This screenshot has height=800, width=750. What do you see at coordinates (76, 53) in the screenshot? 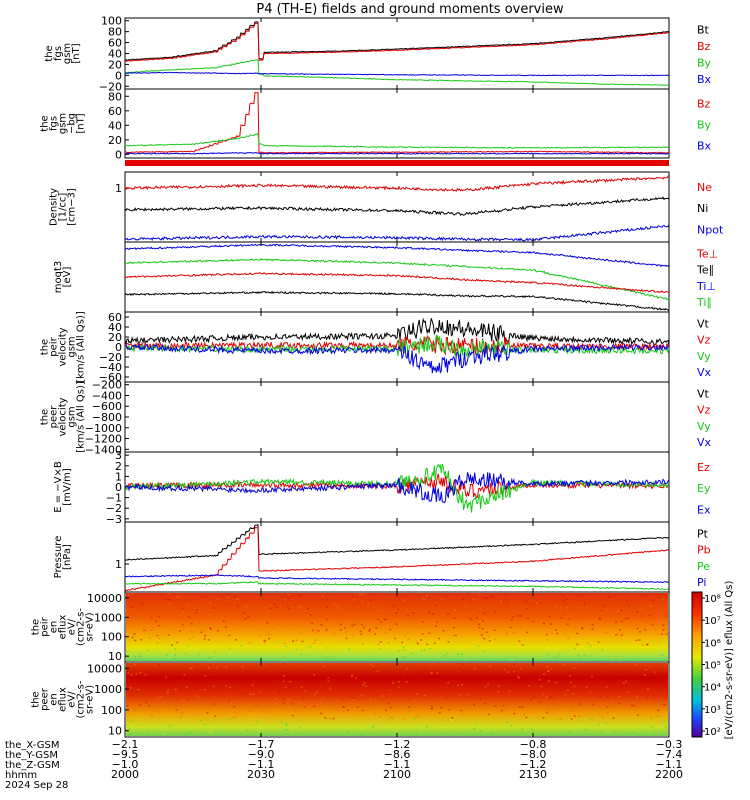
I see `y-axis-label: [nT]` at bounding box center [76, 53].